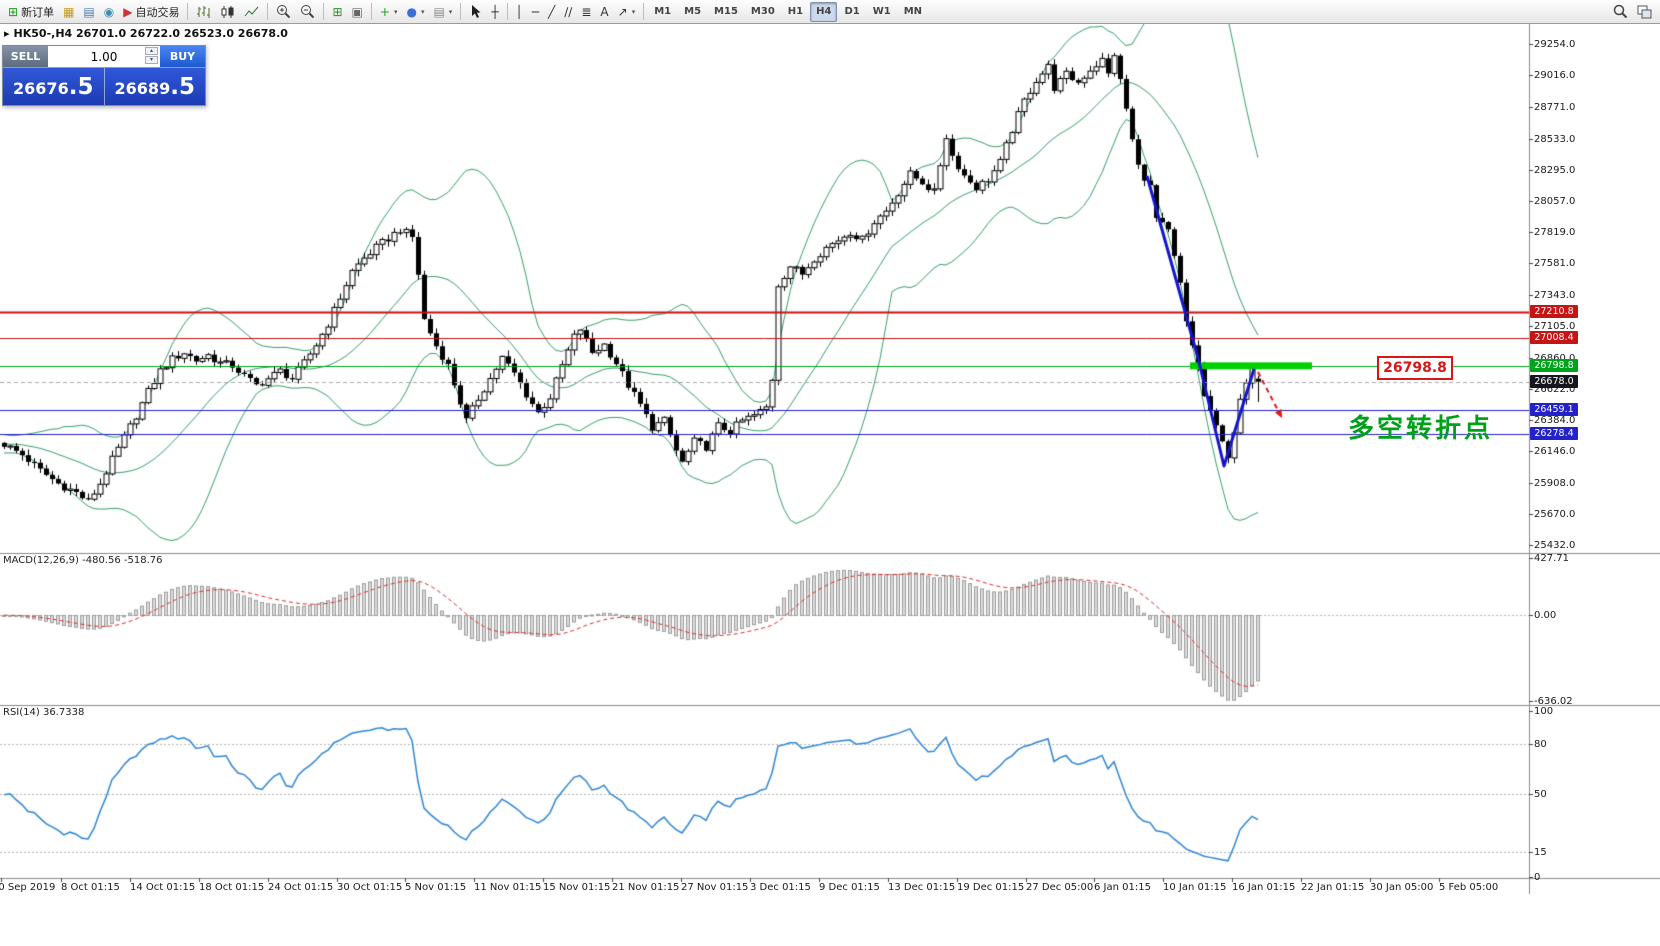 This screenshot has height=946, width=1660. What do you see at coordinates (109, 12) in the screenshot?
I see `community-button: ◉` at bounding box center [109, 12].